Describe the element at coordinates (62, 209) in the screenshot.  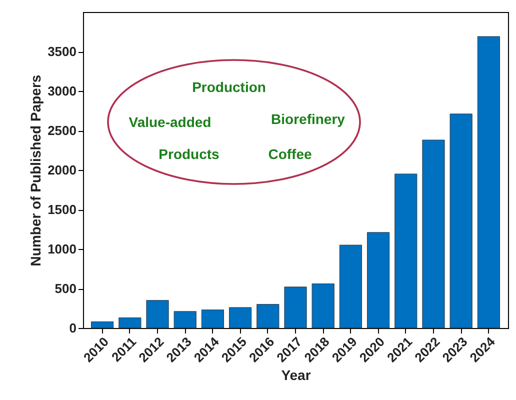
I see `y-tick-label: 1500` at that location.